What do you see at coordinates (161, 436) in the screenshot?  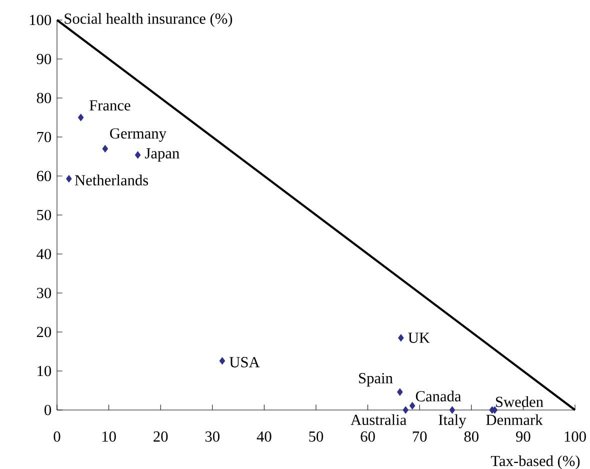 I see `x-tick-label: 20` at bounding box center [161, 436].